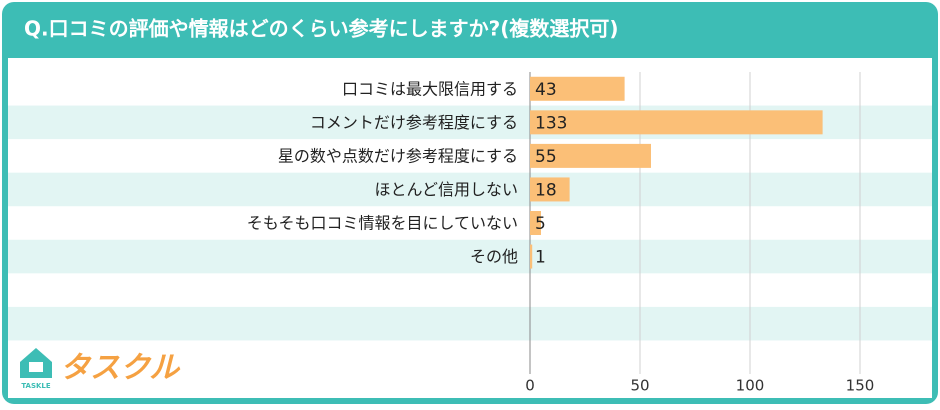 Image resolution: width=940 pixels, height=410 pixels. What do you see at coordinates (546, 190) in the screenshot?
I see `value-label: 18` at bounding box center [546, 190].